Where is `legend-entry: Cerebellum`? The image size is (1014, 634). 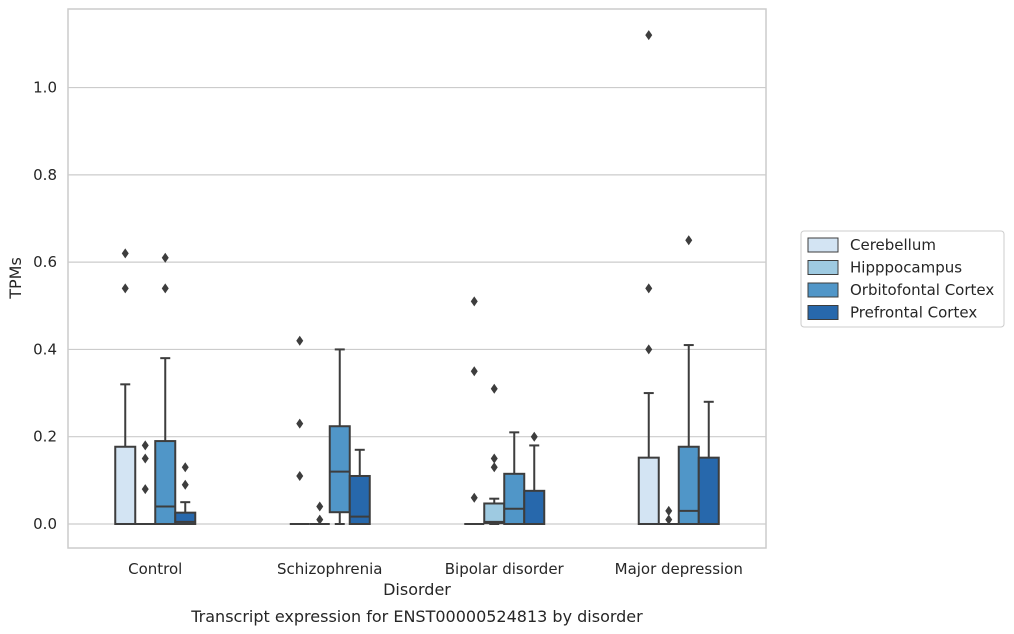 legend-entry: Cerebellum is located at coordinates (893, 245).